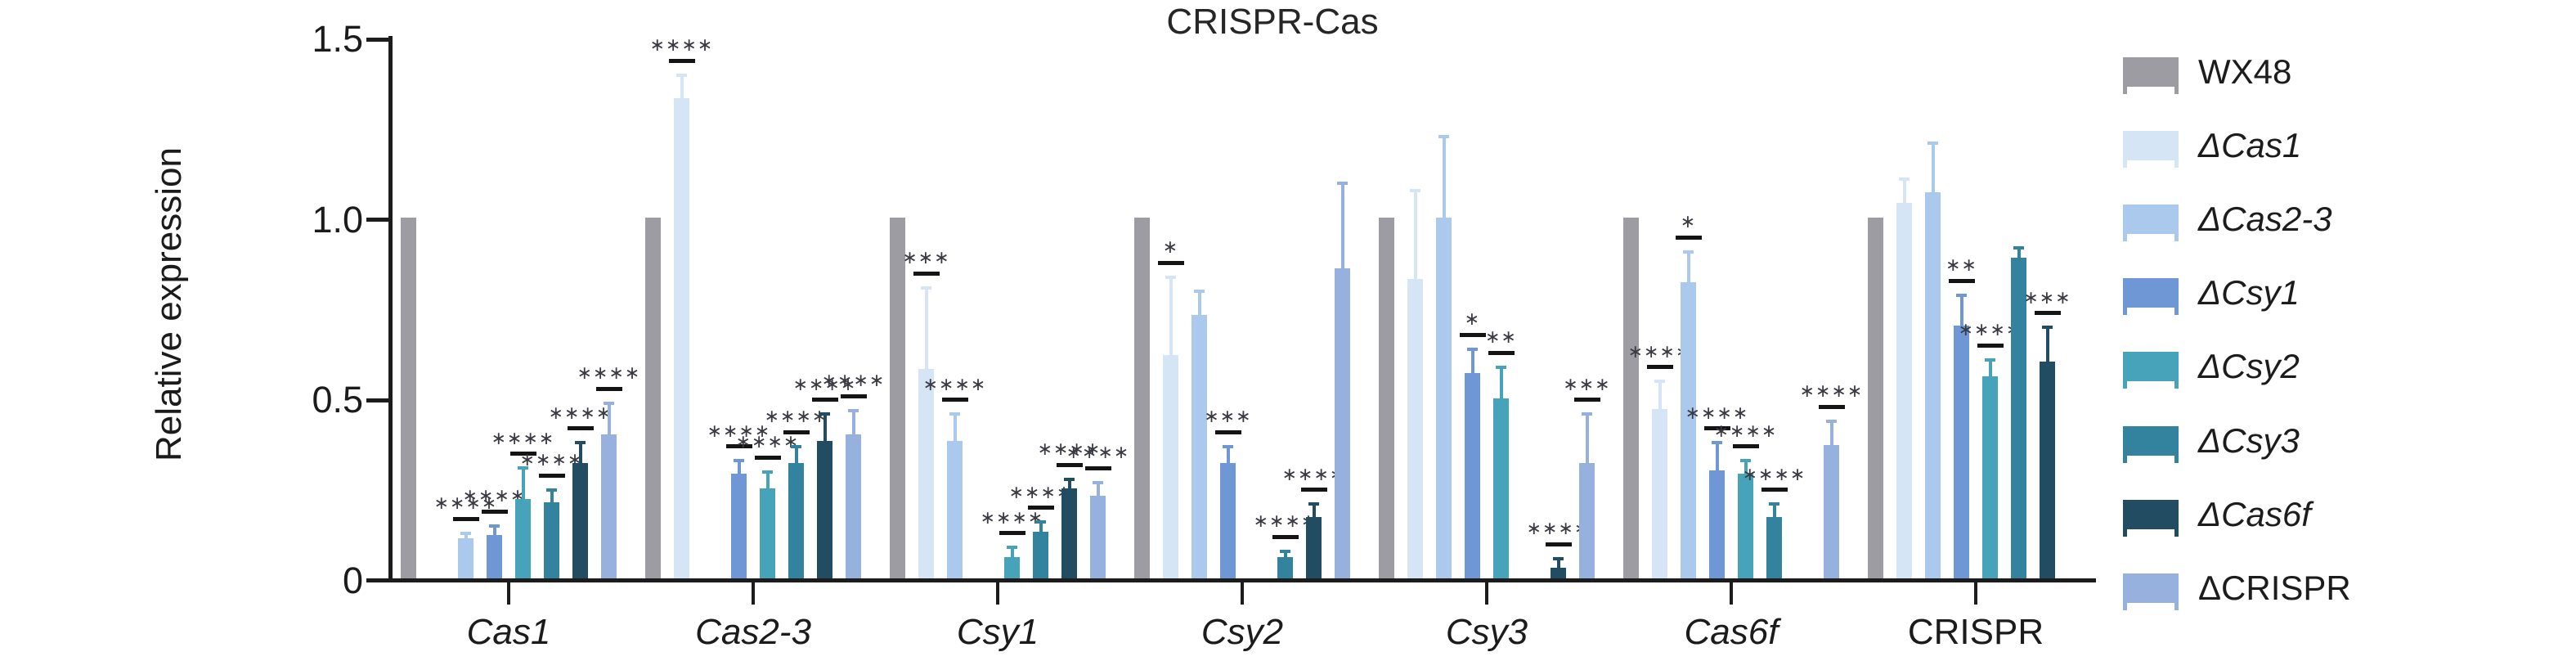 The width and height of the screenshot is (2576, 661). I want to click on bar--cas6f-csy3, so click(1558, 572).